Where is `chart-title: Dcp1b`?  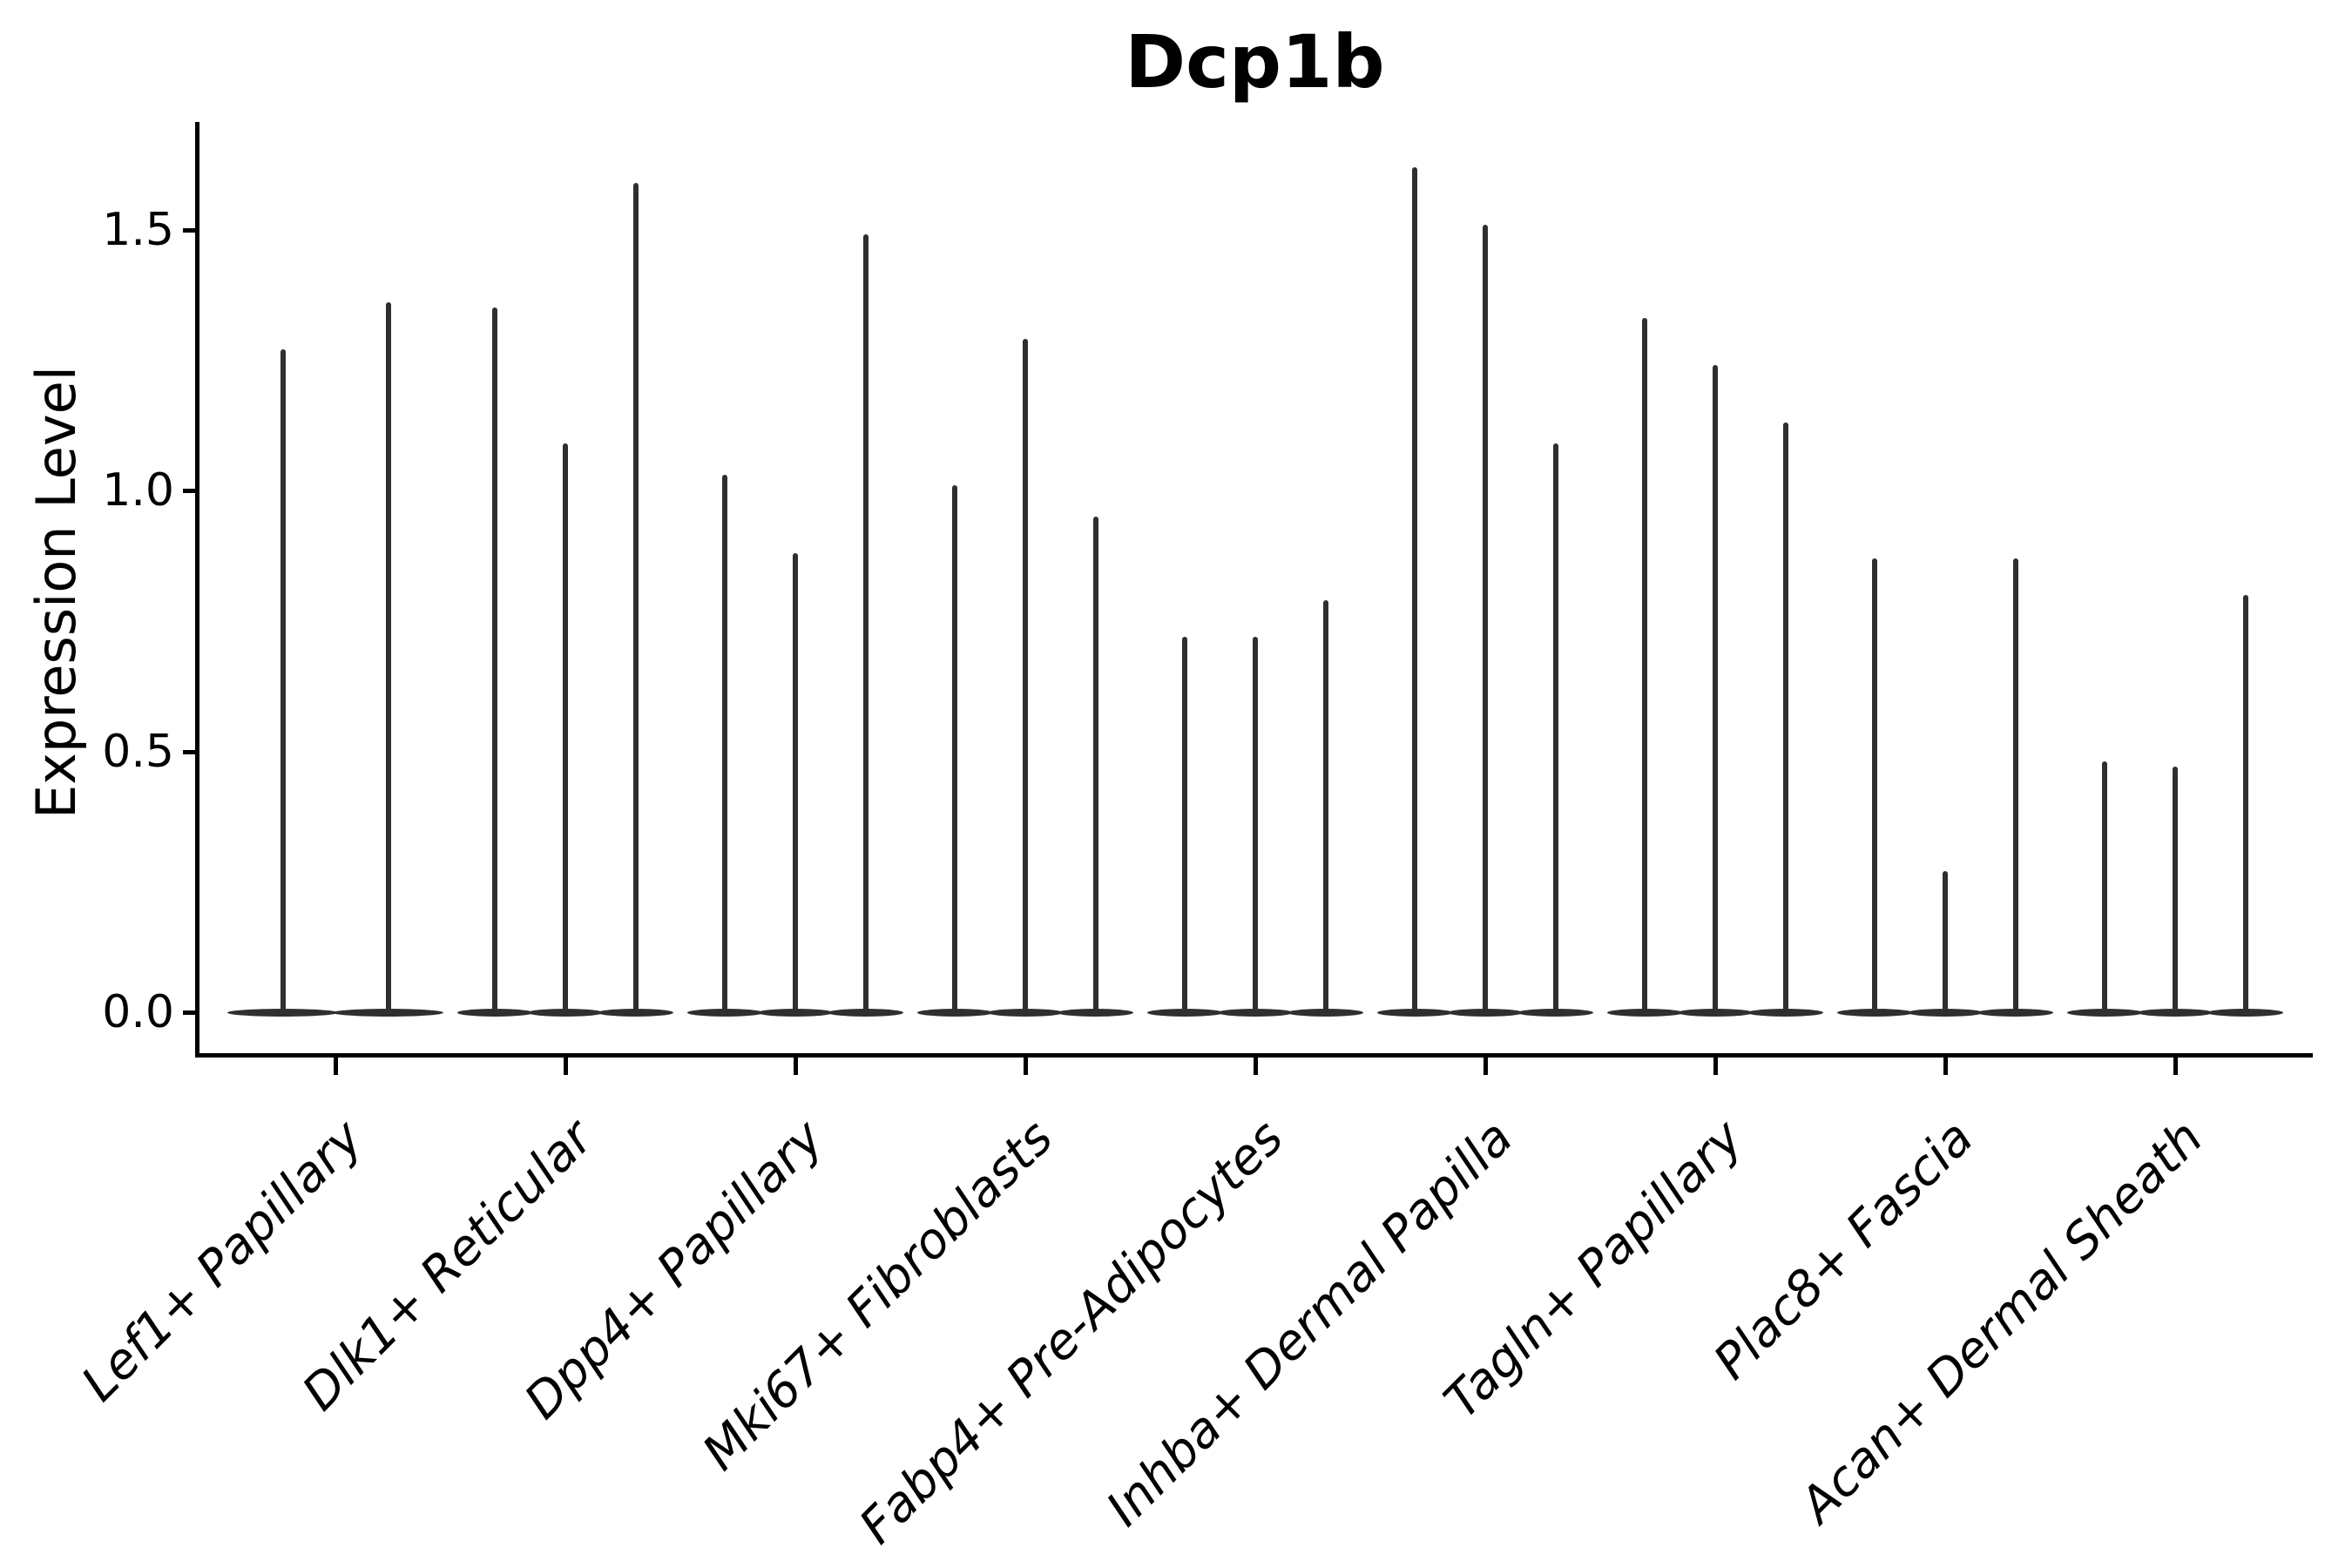 chart-title: Dcp1b is located at coordinates (1255, 62).